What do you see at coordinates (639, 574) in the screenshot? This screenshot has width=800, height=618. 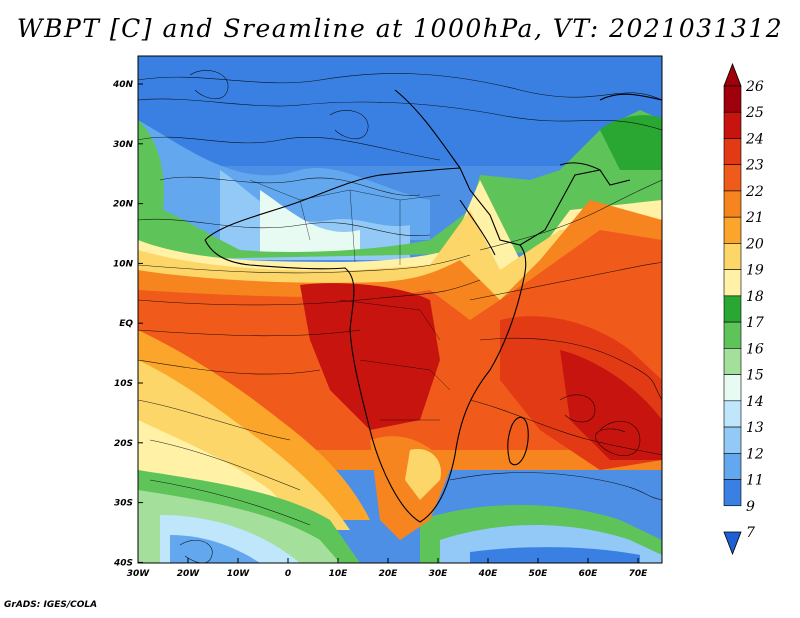 I see `lon-tick-label: 70E` at bounding box center [639, 574].